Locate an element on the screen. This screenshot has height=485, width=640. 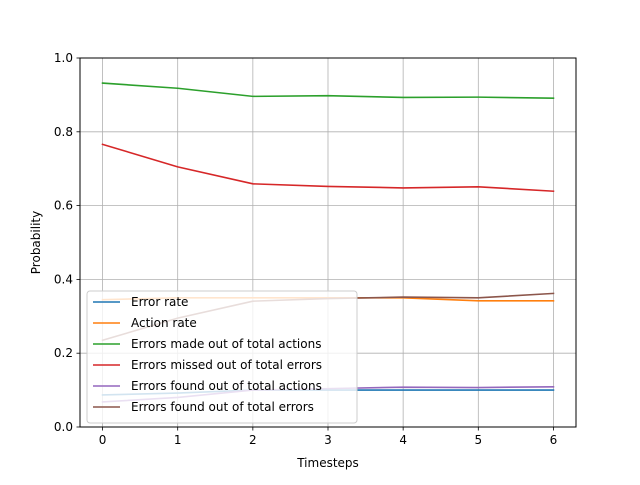
x-tick-label: 3 is located at coordinates (328, 440).